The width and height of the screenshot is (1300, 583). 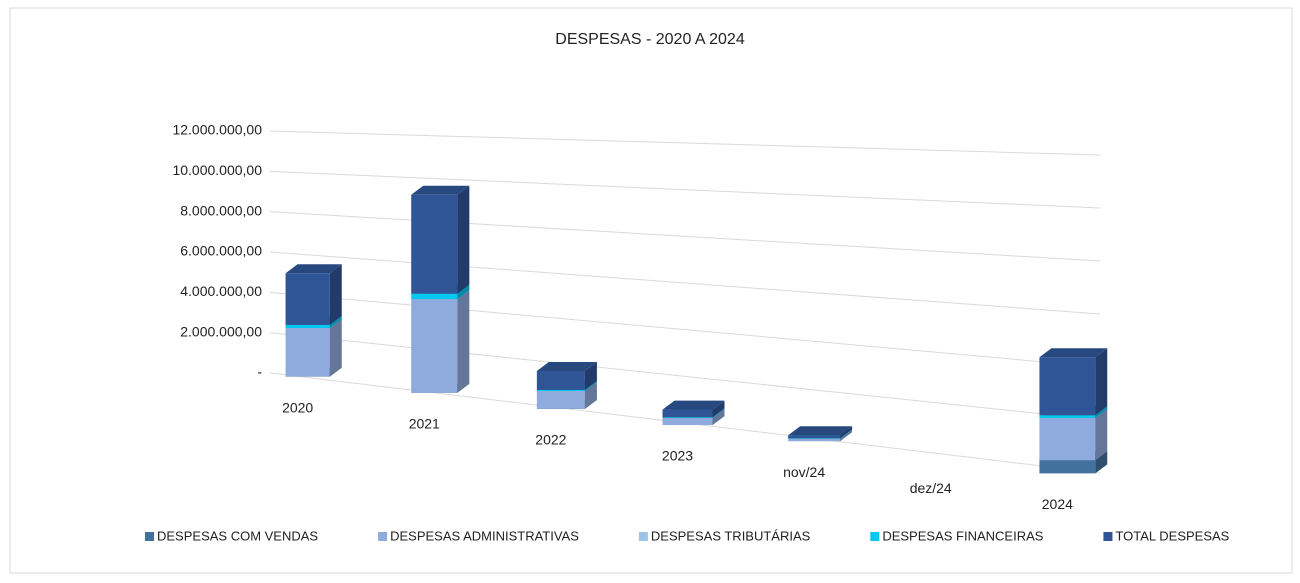 What do you see at coordinates (677, 456) in the screenshot?
I see `x-tick-label: 2023` at bounding box center [677, 456].